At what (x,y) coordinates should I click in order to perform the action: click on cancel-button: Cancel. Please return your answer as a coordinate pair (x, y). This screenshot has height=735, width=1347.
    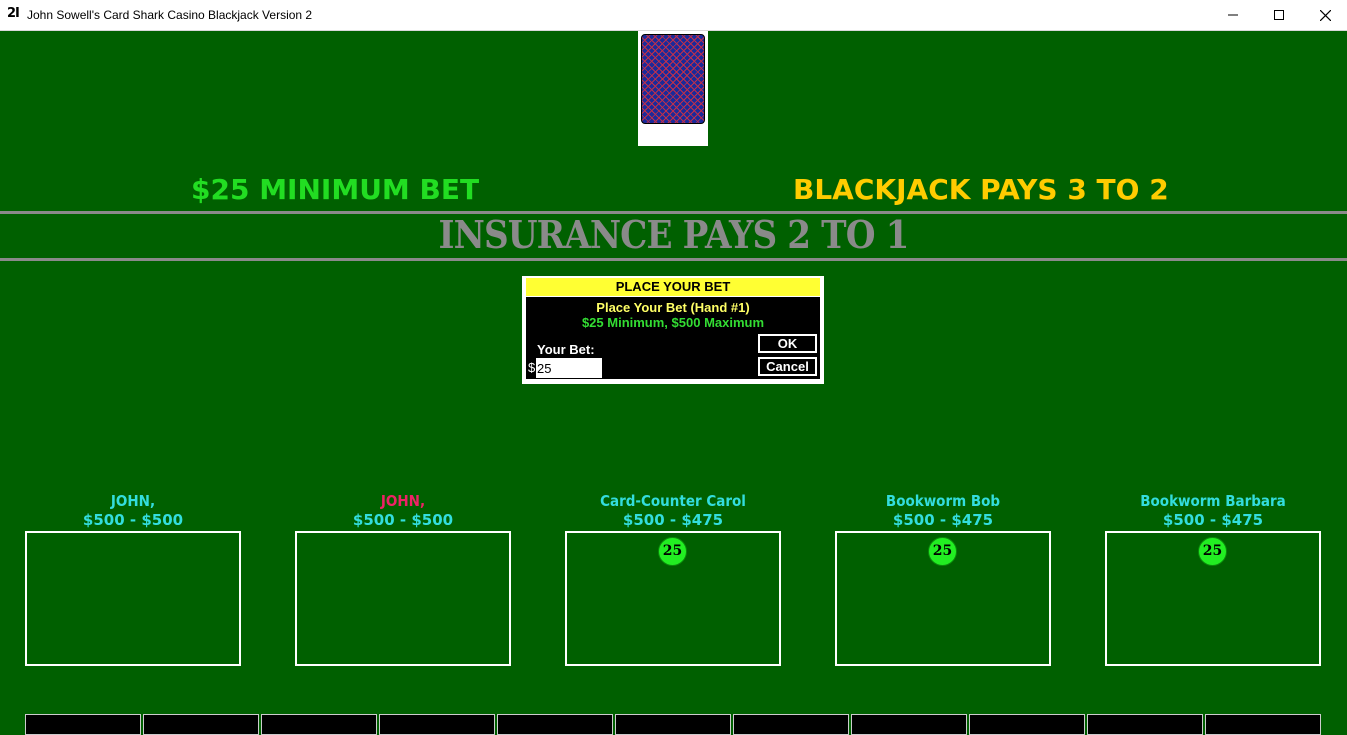
    Looking at the image, I should click on (787, 366).